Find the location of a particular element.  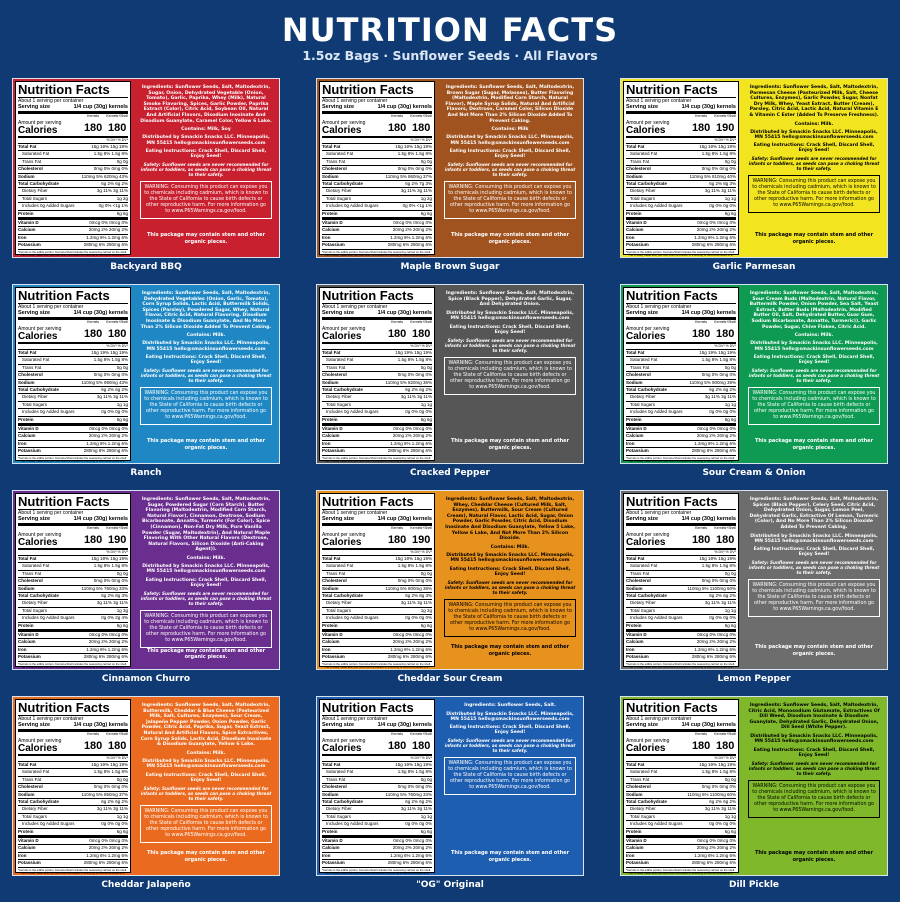

column-header: Kernels is located at coordinates (397, 734).